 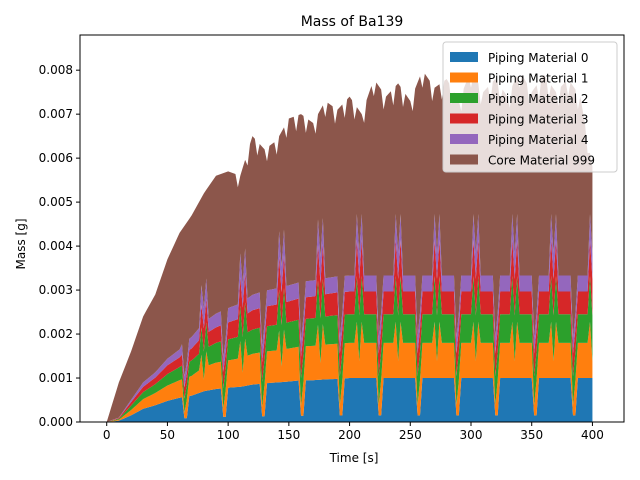 What do you see at coordinates (538, 120) in the screenshot?
I see `legend-label: Piping Material 3` at bounding box center [538, 120].